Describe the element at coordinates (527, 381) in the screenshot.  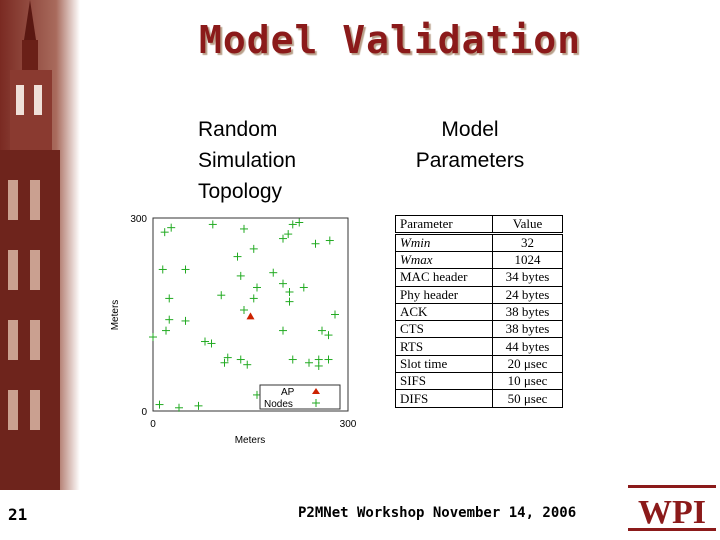
I see `value-cell: 10 μsec` at that location.